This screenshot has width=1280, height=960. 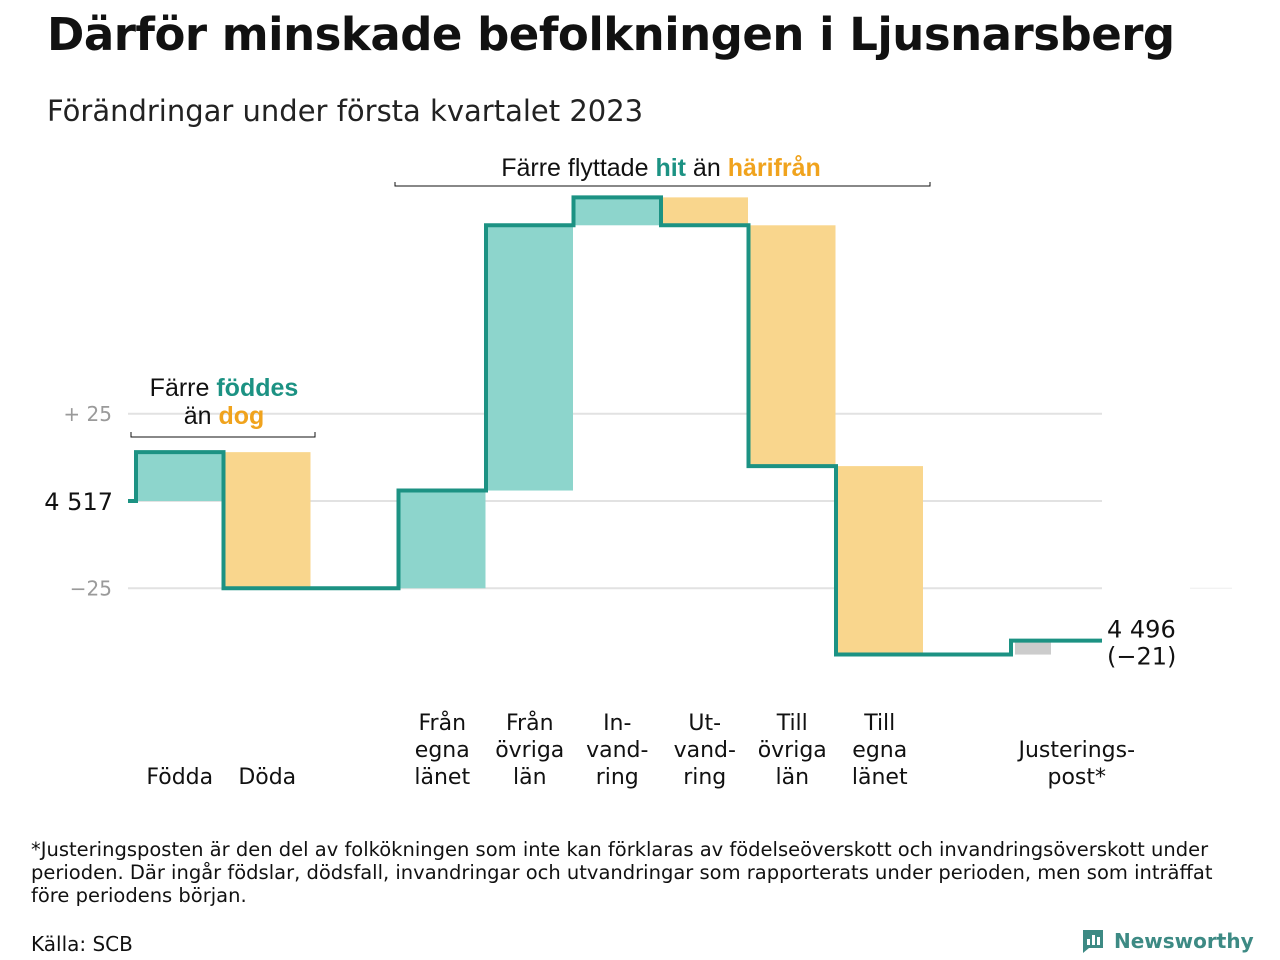 What do you see at coordinates (224, 388) in the screenshot?
I see `annotation-births-line1: Färre föddes` at bounding box center [224, 388].